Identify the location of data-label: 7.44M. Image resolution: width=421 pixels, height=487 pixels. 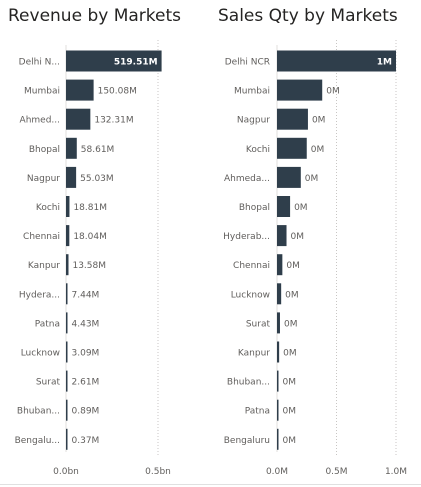
(86, 295).